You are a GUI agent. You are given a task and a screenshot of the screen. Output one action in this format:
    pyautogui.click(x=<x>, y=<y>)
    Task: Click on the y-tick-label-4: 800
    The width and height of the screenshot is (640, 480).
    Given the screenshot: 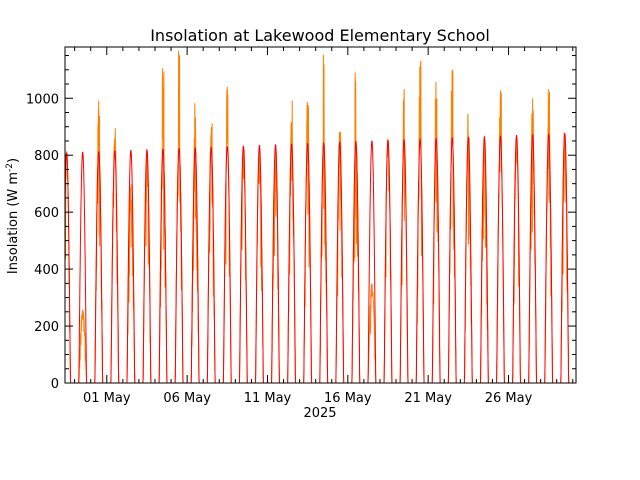 What is the action you would take?
    pyautogui.click(x=46, y=156)
    